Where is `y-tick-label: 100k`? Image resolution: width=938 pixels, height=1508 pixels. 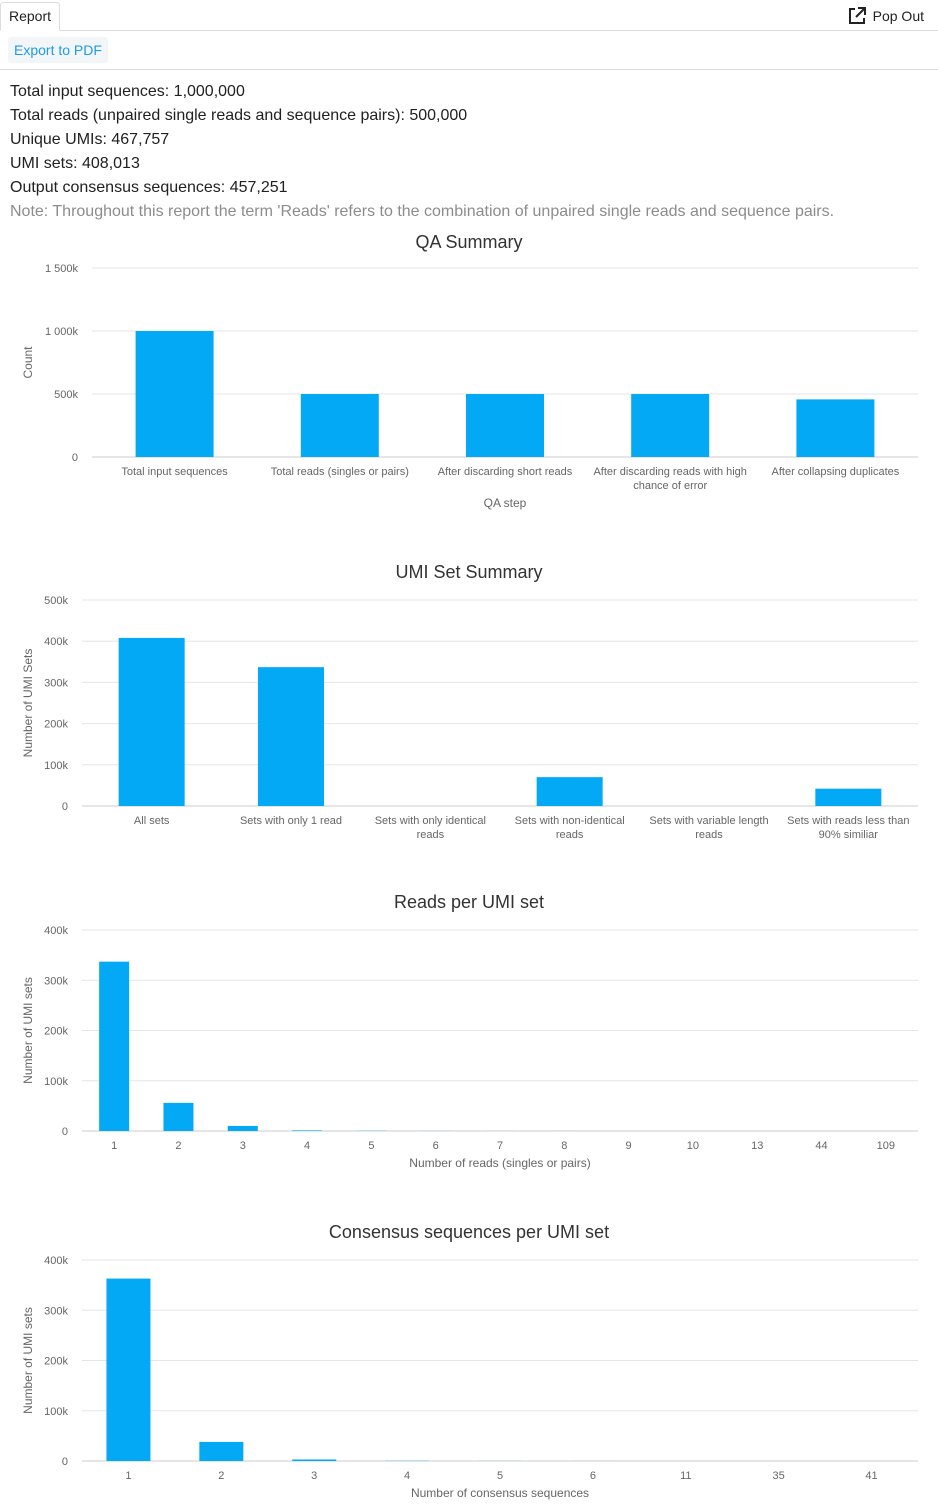
y-tick-label: 100k is located at coordinates (56, 1412).